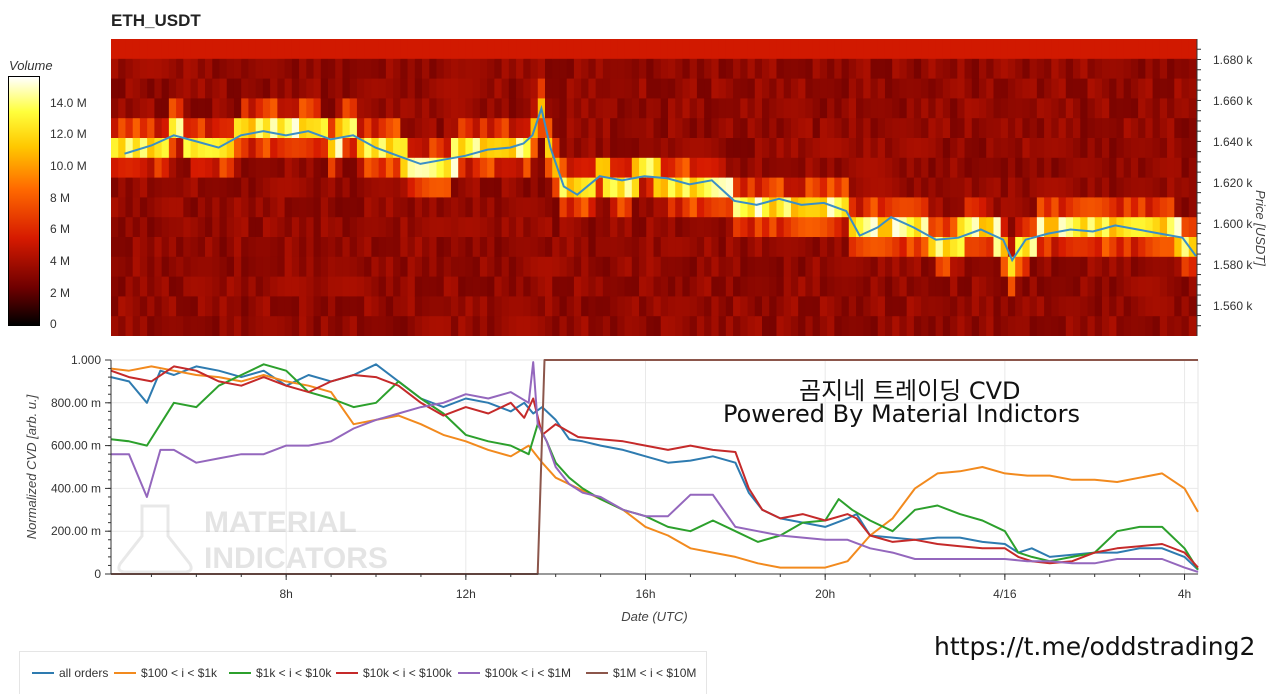  What do you see at coordinates (280, 673) in the screenshot?
I see `legend-item: $1k < i < $10k` at bounding box center [280, 673].